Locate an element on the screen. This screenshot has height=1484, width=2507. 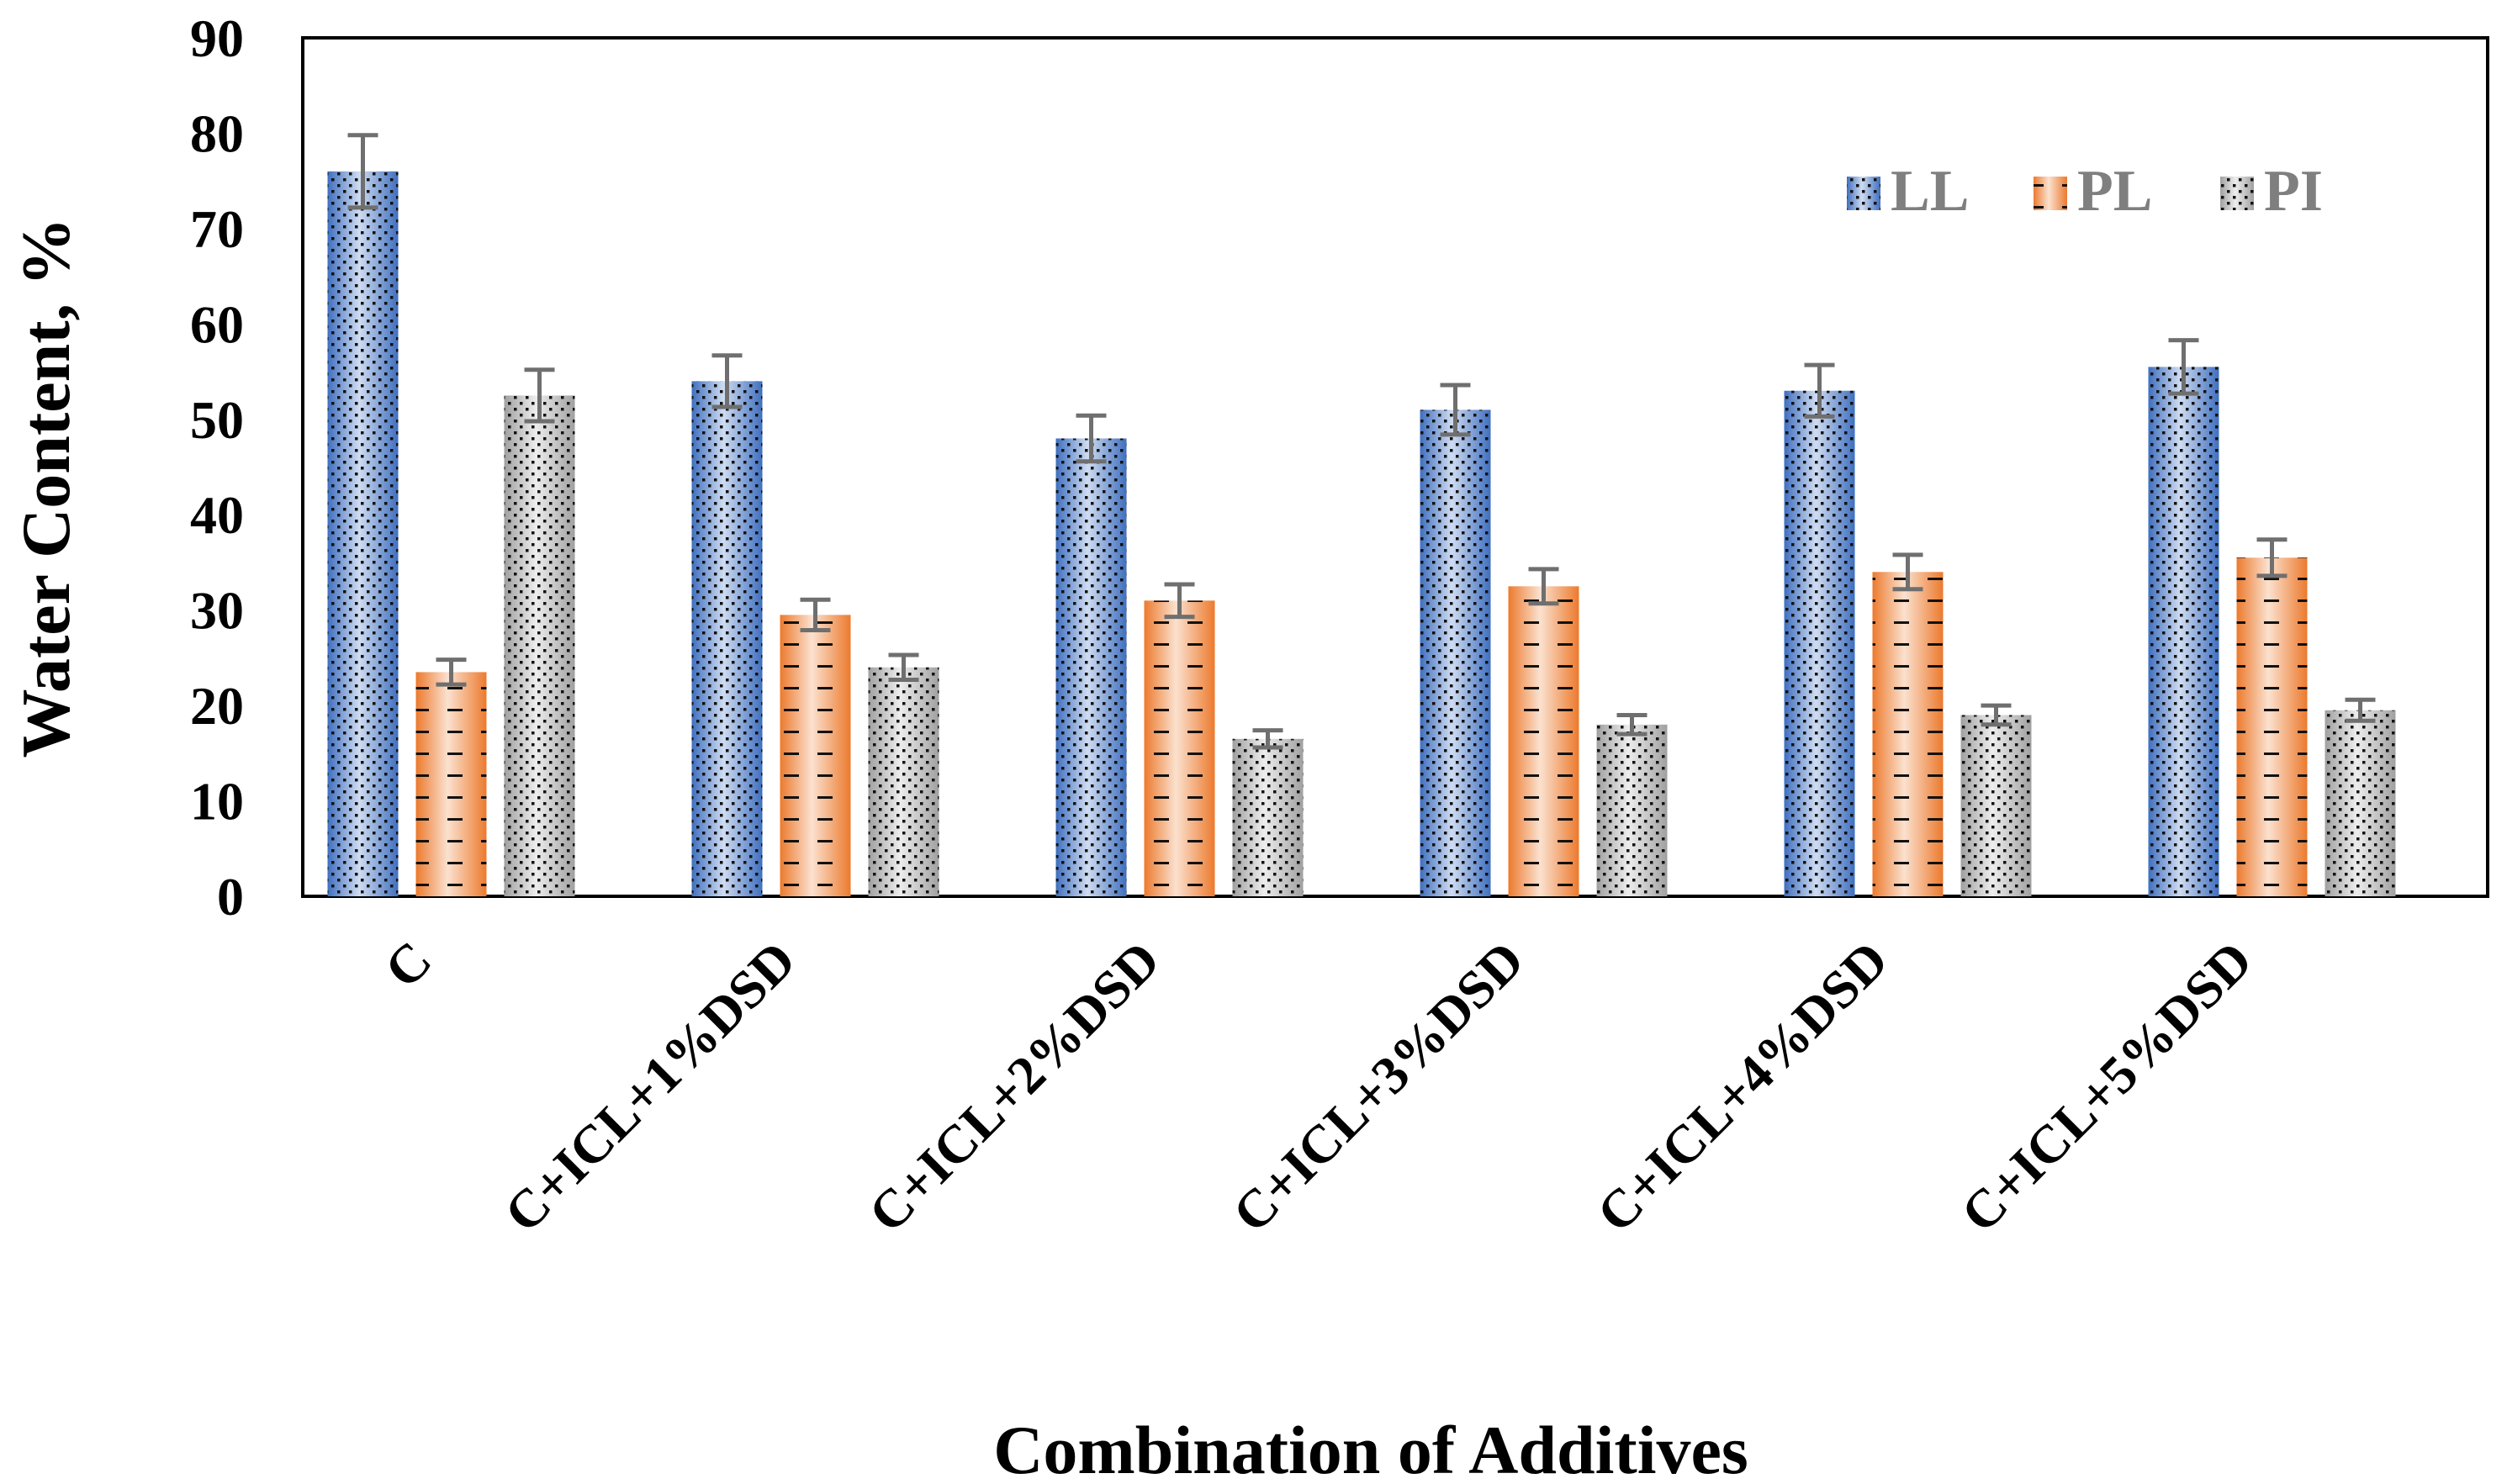
y-tick-label: 80 is located at coordinates (217, 133).